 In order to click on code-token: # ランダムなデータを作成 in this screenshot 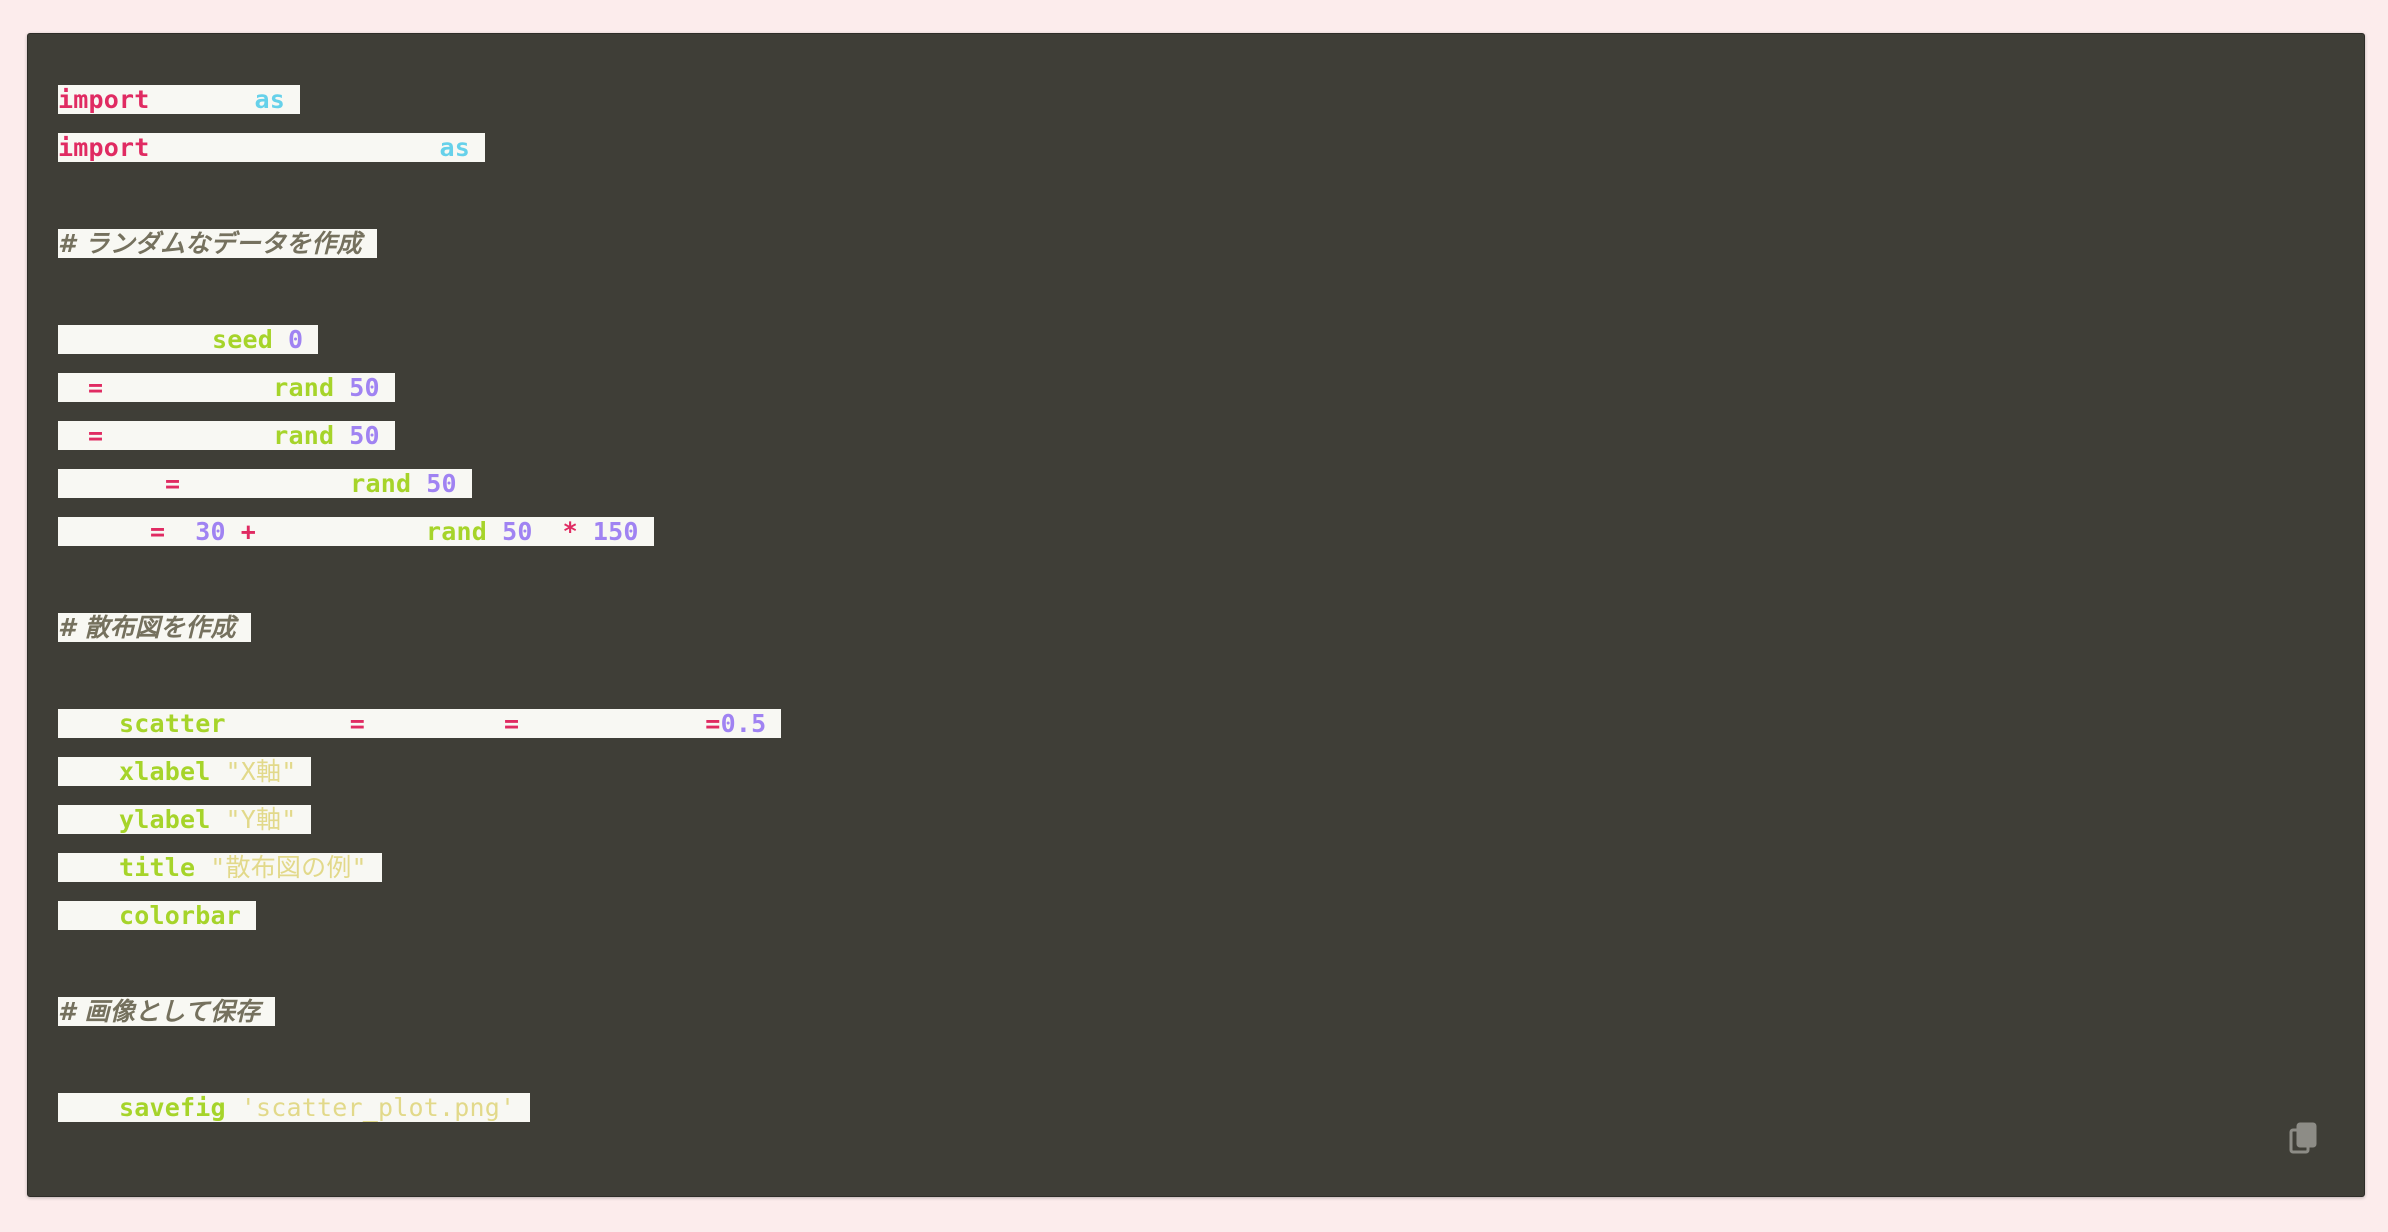, I will do `click(210, 243)`.